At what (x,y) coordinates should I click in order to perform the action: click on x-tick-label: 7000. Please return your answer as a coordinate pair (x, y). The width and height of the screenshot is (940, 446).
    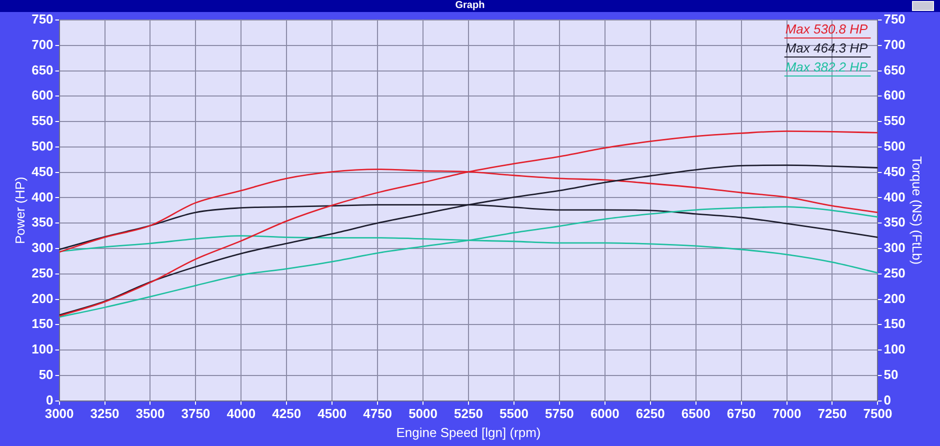
    Looking at the image, I should click on (787, 414).